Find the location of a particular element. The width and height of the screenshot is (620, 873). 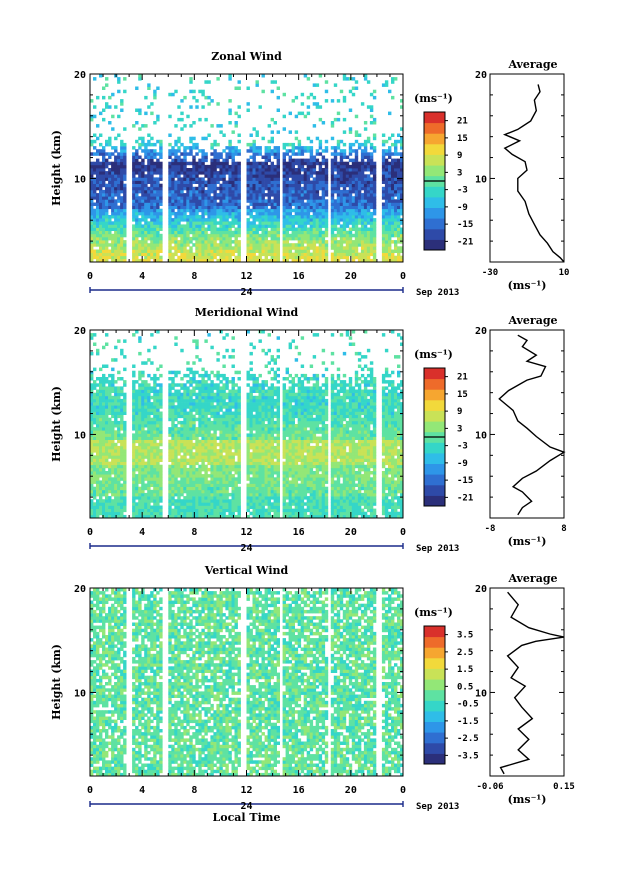

colorbar-bin is located at coordinates (434, 213).